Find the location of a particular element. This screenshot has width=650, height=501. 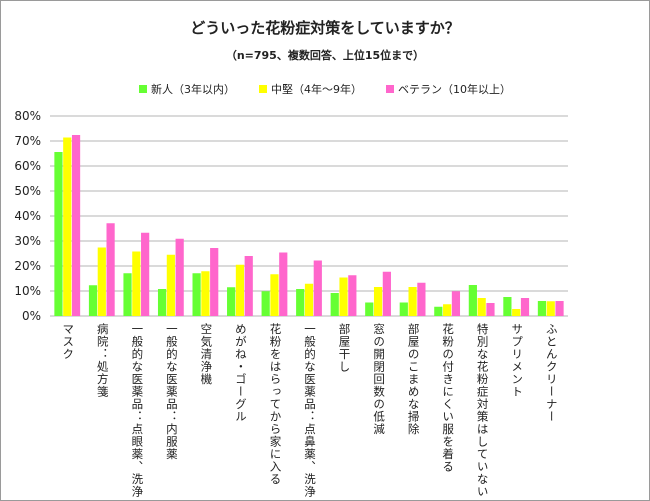

y-tick-label: 10% is located at coordinates (27, 291).